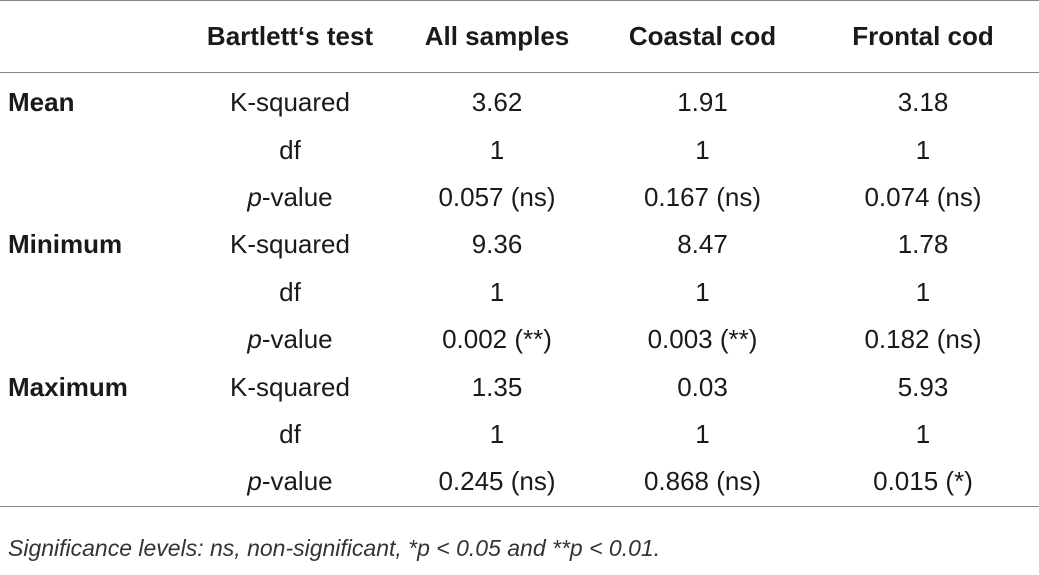 The height and width of the screenshot is (575, 1039). I want to click on group-label: Minimum, so click(65, 244).